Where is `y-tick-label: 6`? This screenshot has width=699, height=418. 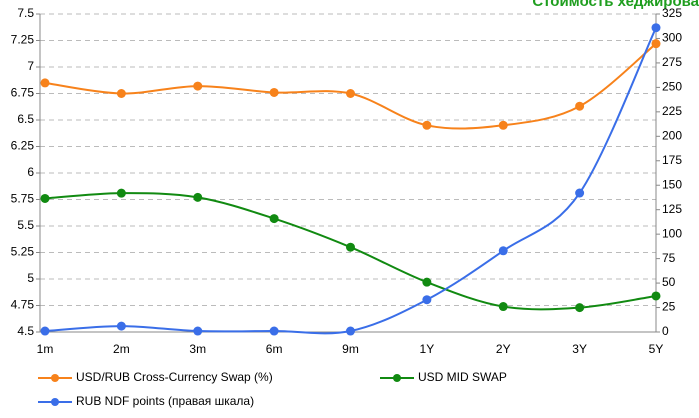
y-tick-label: 6 is located at coordinates (30, 172).